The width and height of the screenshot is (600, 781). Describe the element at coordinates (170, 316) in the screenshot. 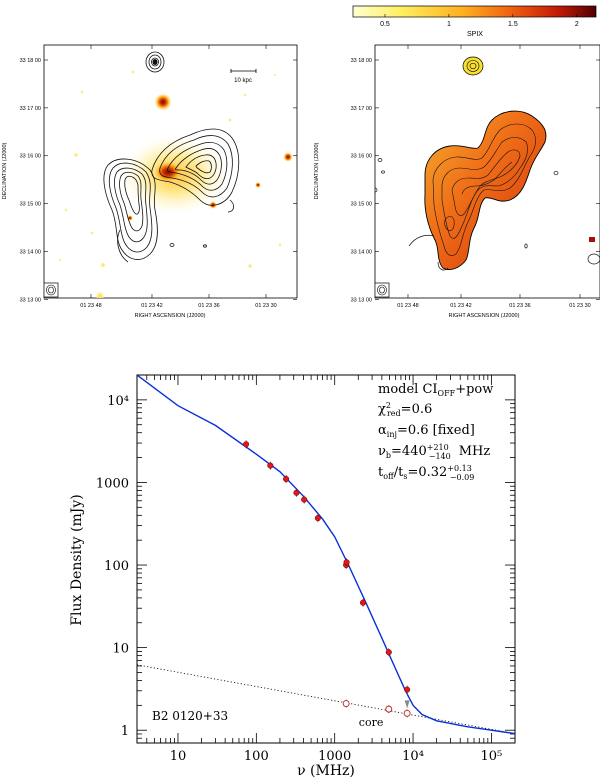

I see `left-map-xlabel: RIGHT ASCENSION (J2000)` at that location.